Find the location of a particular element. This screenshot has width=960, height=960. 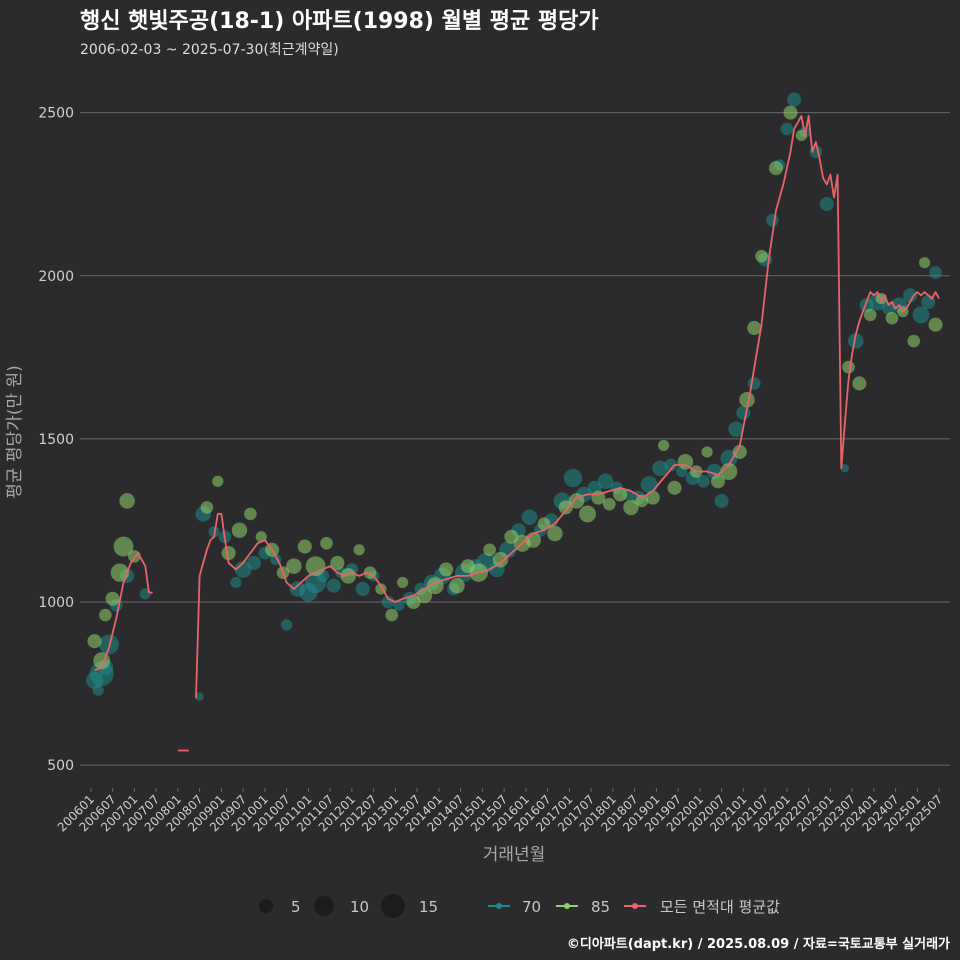

y-tick-label-1000: 1000 is located at coordinates (56, 603).